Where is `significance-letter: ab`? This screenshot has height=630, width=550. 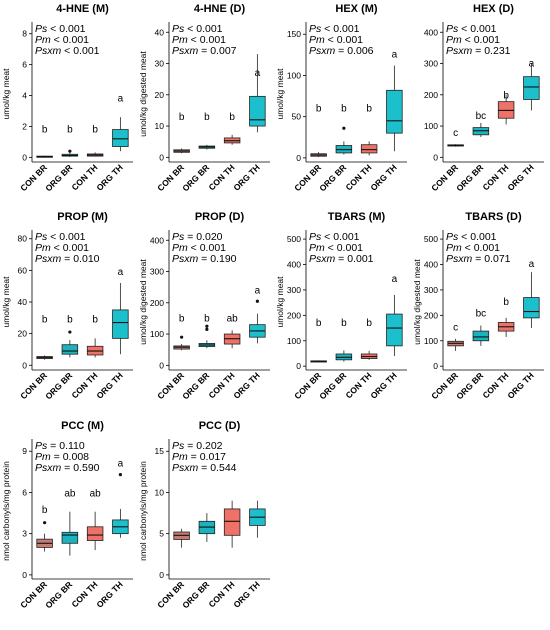 significance-letter: ab is located at coordinates (233, 319).